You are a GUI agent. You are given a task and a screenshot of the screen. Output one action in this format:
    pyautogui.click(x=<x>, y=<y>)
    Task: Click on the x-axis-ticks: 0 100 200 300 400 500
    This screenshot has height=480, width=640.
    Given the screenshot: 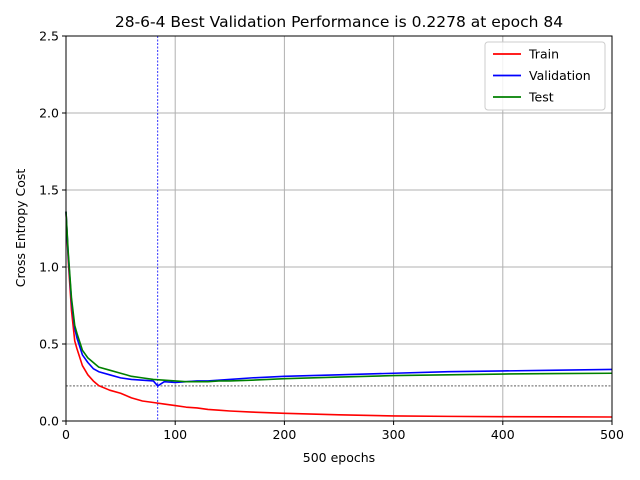 What is the action you would take?
    pyautogui.click(x=343, y=431)
    